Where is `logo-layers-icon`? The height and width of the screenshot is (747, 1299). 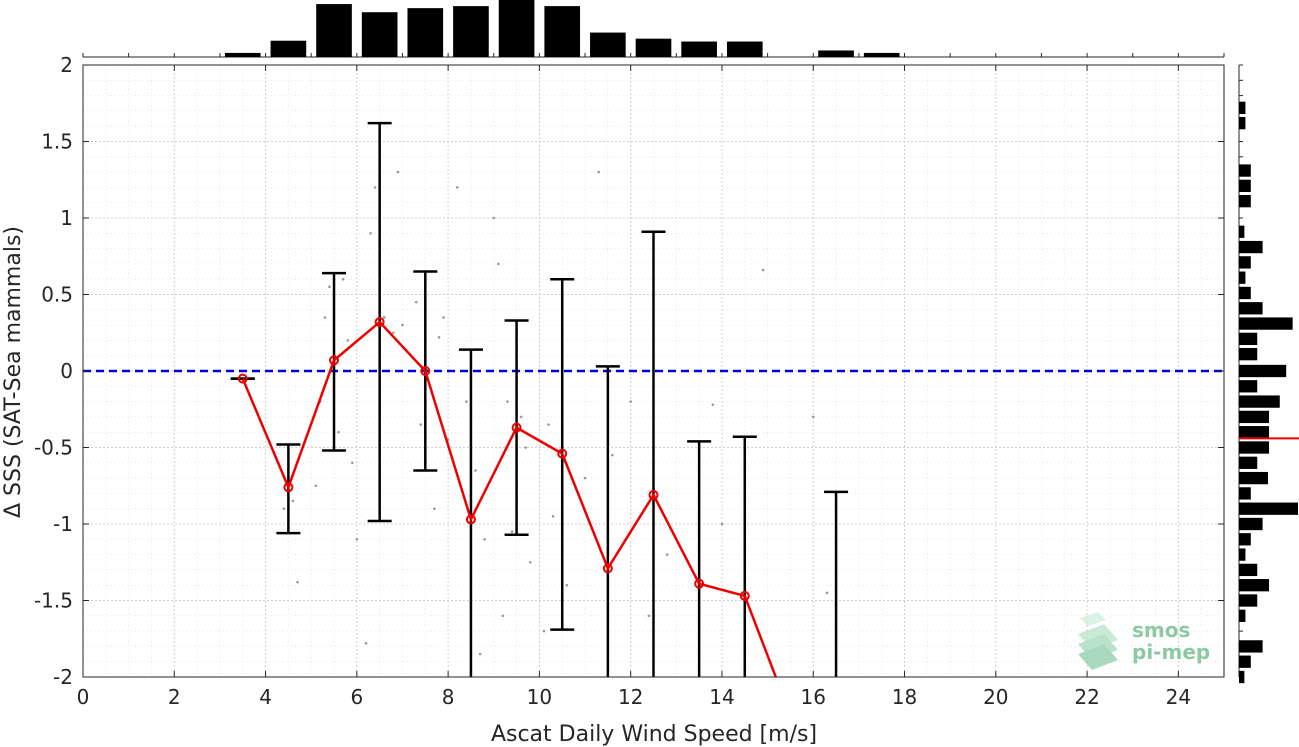
logo-layers-icon is located at coordinates (1098, 641).